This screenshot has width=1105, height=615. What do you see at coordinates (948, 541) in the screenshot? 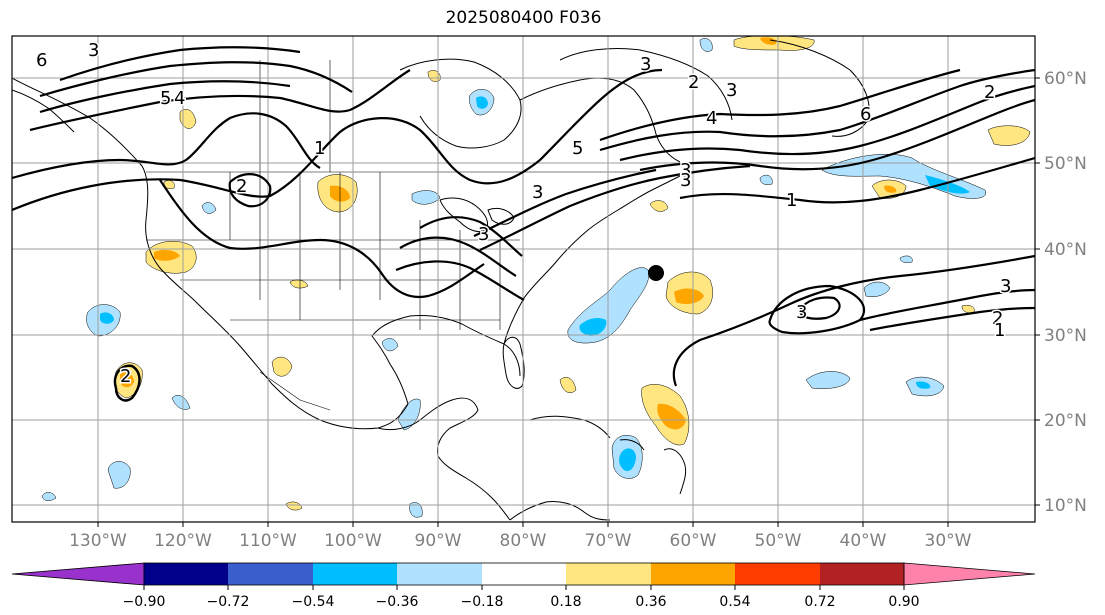
I see `lon-label: 30°W` at bounding box center [948, 541].